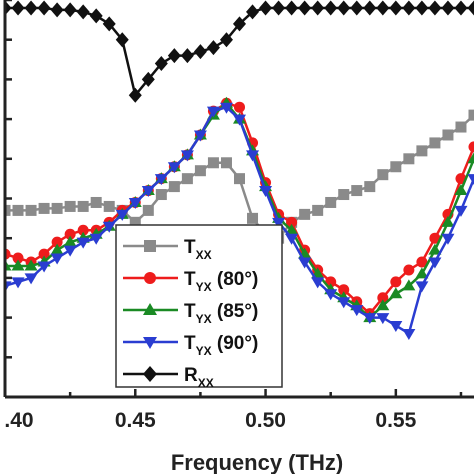  I want to click on x-tick-label: .40, so click(18, 420).